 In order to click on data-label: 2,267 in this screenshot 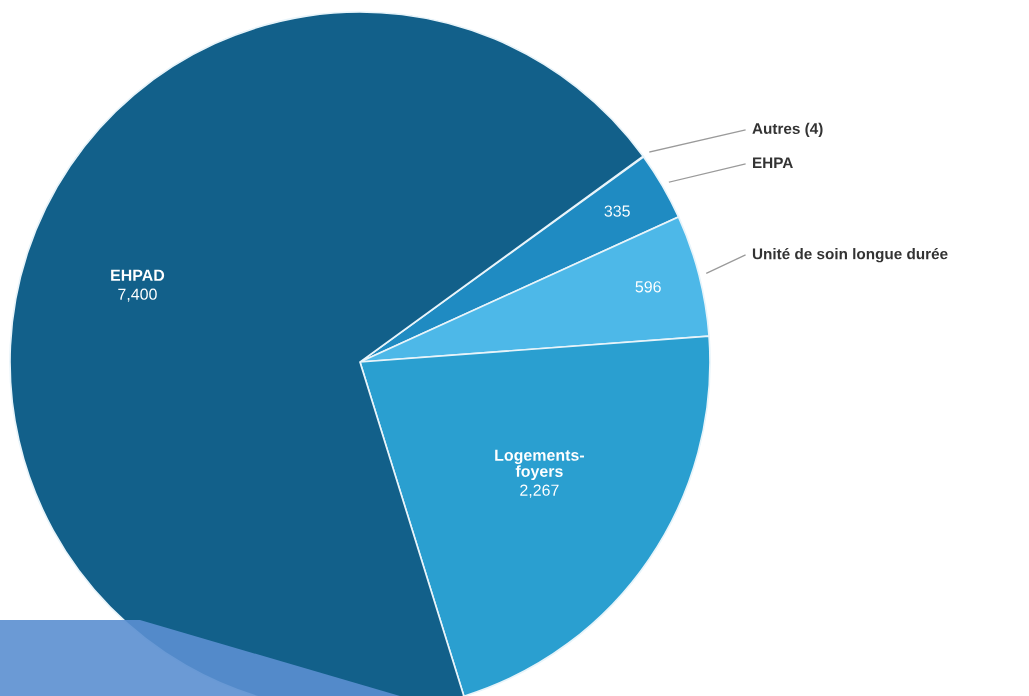, I will do `click(539, 491)`.